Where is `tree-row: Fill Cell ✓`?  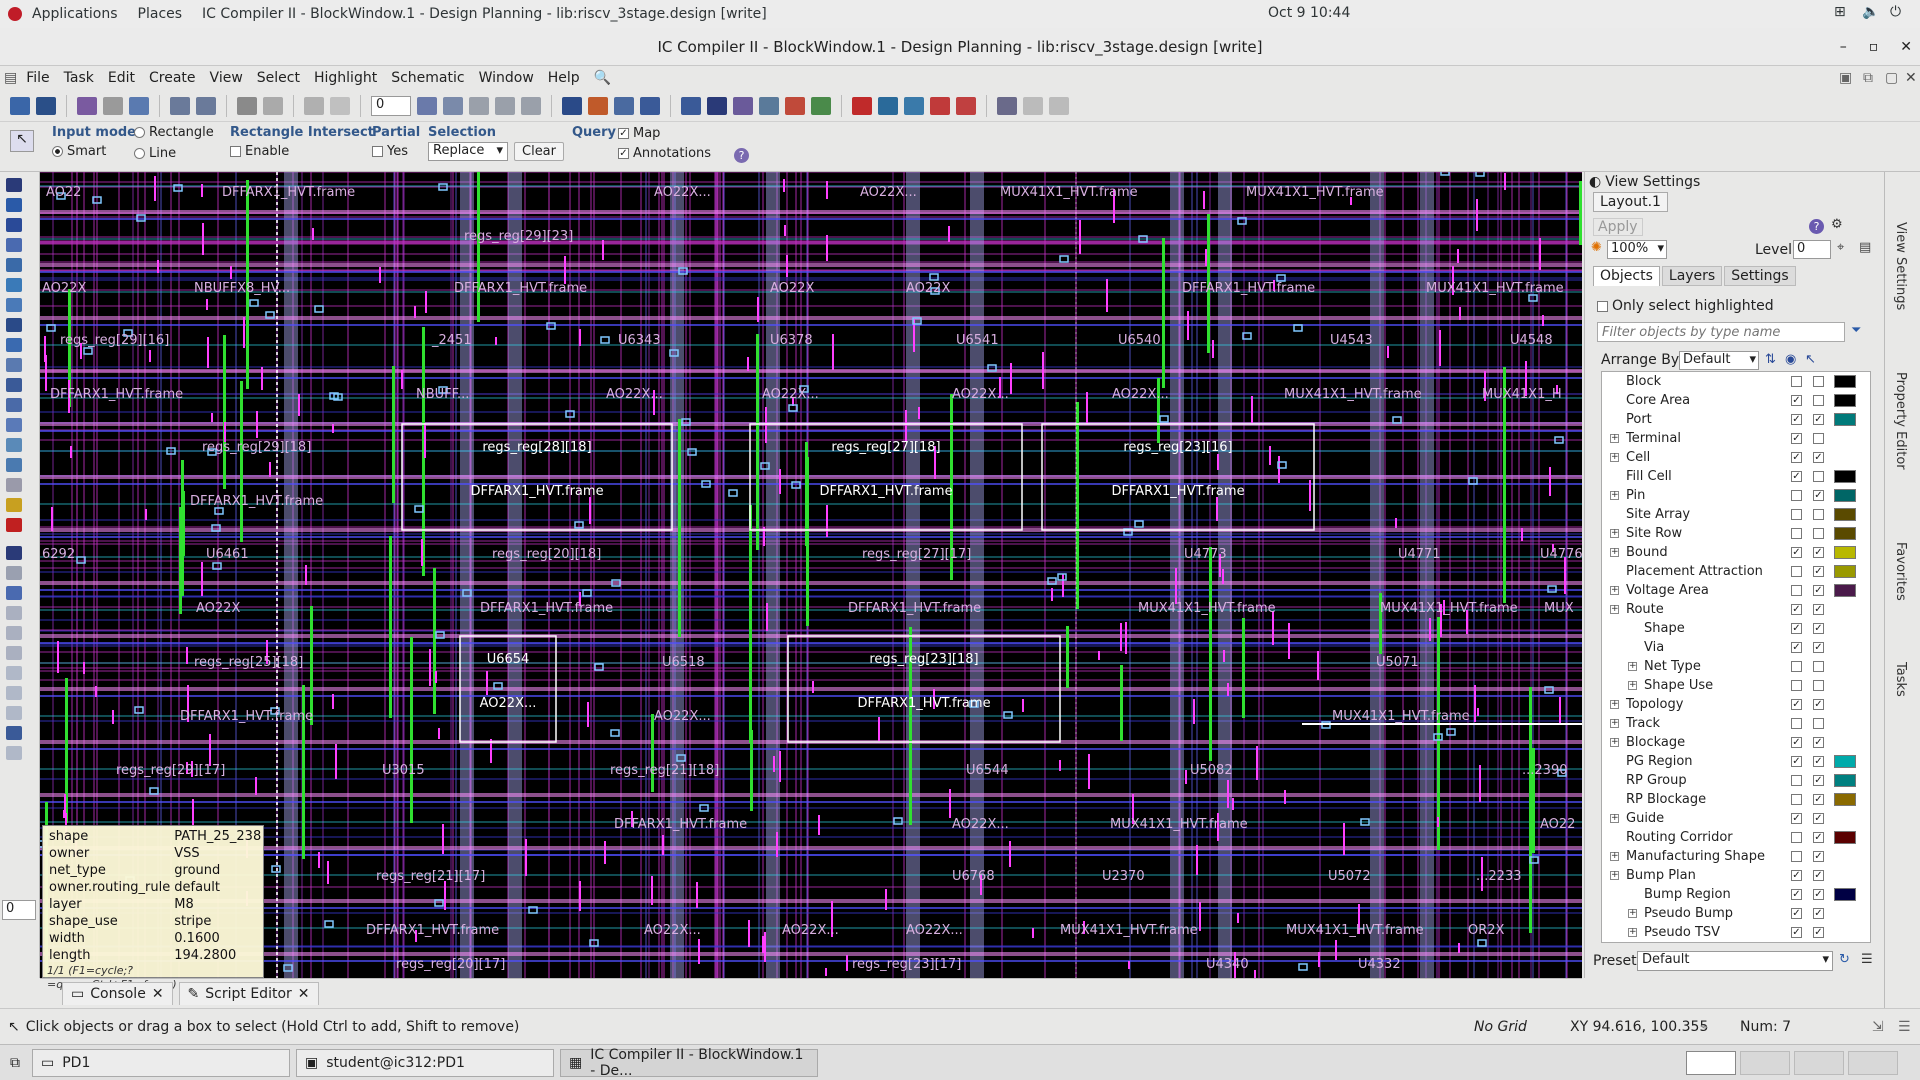 tree-row: Fill Cell ✓ is located at coordinates (1736, 476).